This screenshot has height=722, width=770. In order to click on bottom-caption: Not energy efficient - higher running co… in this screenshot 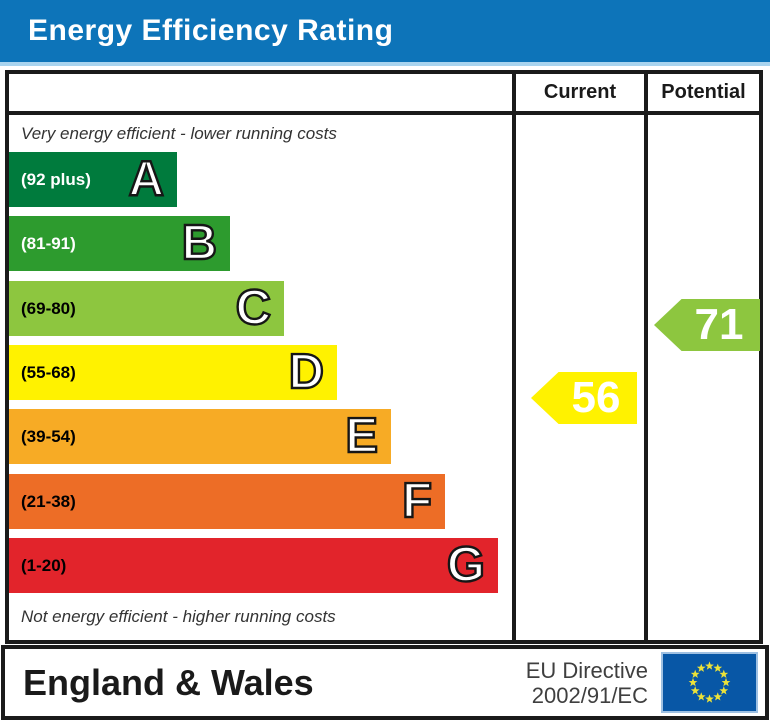, I will do `click(178, 616)`.